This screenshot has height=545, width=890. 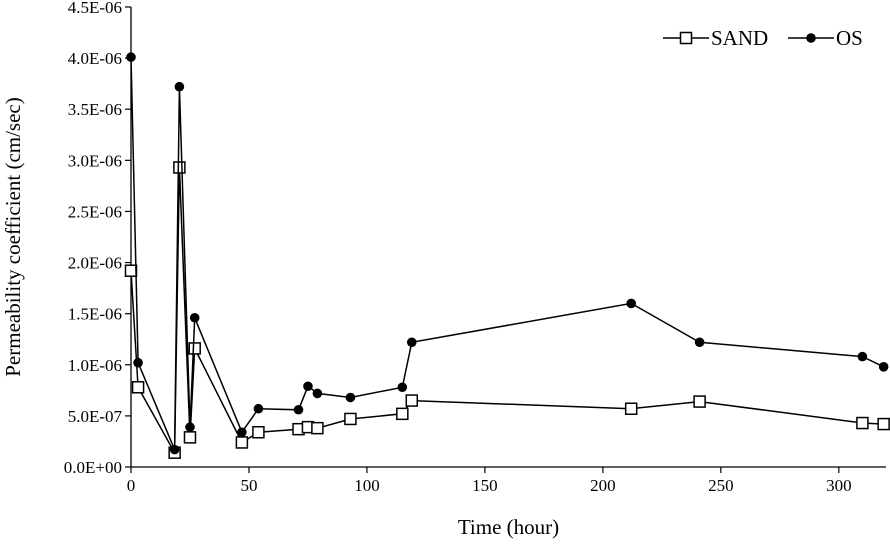 I want to click on y-tick-label: 2.5E-06, so click(x=95, y=211).